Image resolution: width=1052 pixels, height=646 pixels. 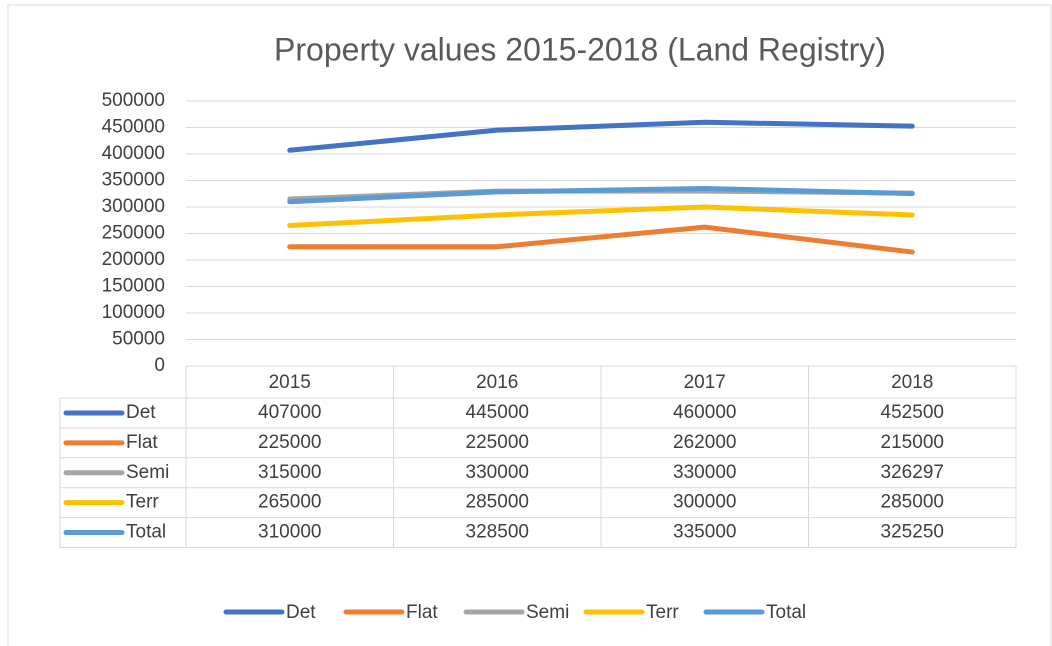 What do you see at coordinates (704, 412) in the screenshot?
I see `table-value: 460000` at bounding box center [704, 412].